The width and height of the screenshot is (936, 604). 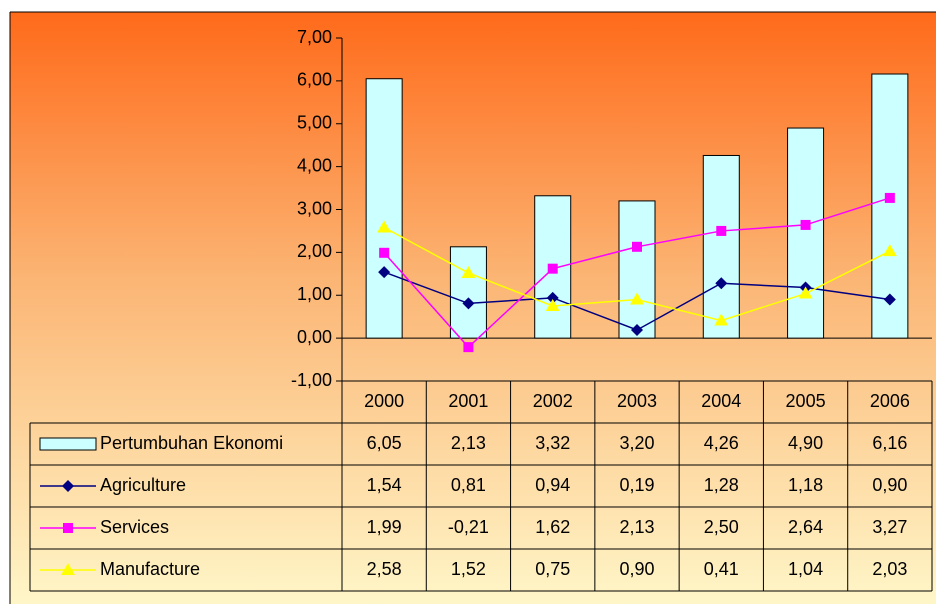 I want to click on legend-label: Services, so click(x=134, y=527).